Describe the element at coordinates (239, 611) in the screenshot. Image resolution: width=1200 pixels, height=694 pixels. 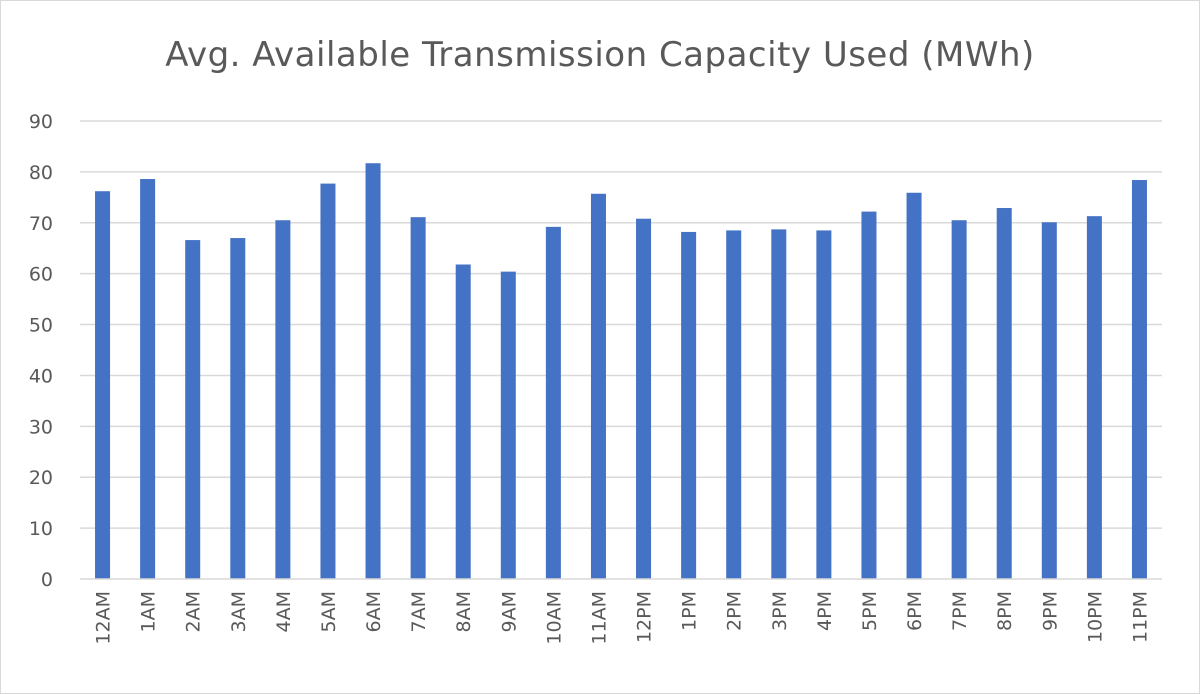
I see `x-tick-label: 3AM` at that location.